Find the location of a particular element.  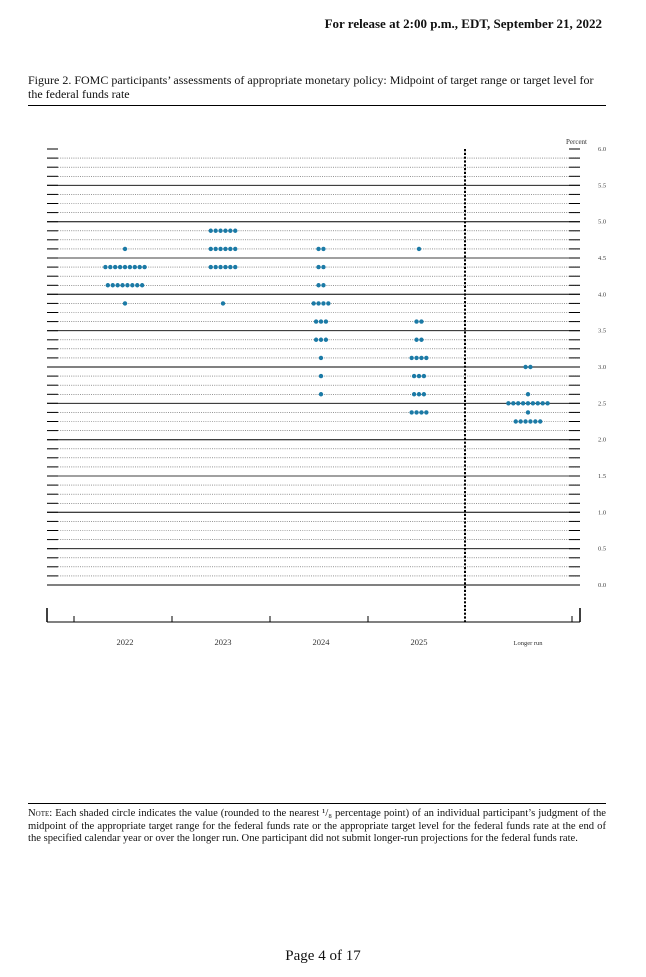

y-axis-label: Percent is located at coordinates (576, 142).